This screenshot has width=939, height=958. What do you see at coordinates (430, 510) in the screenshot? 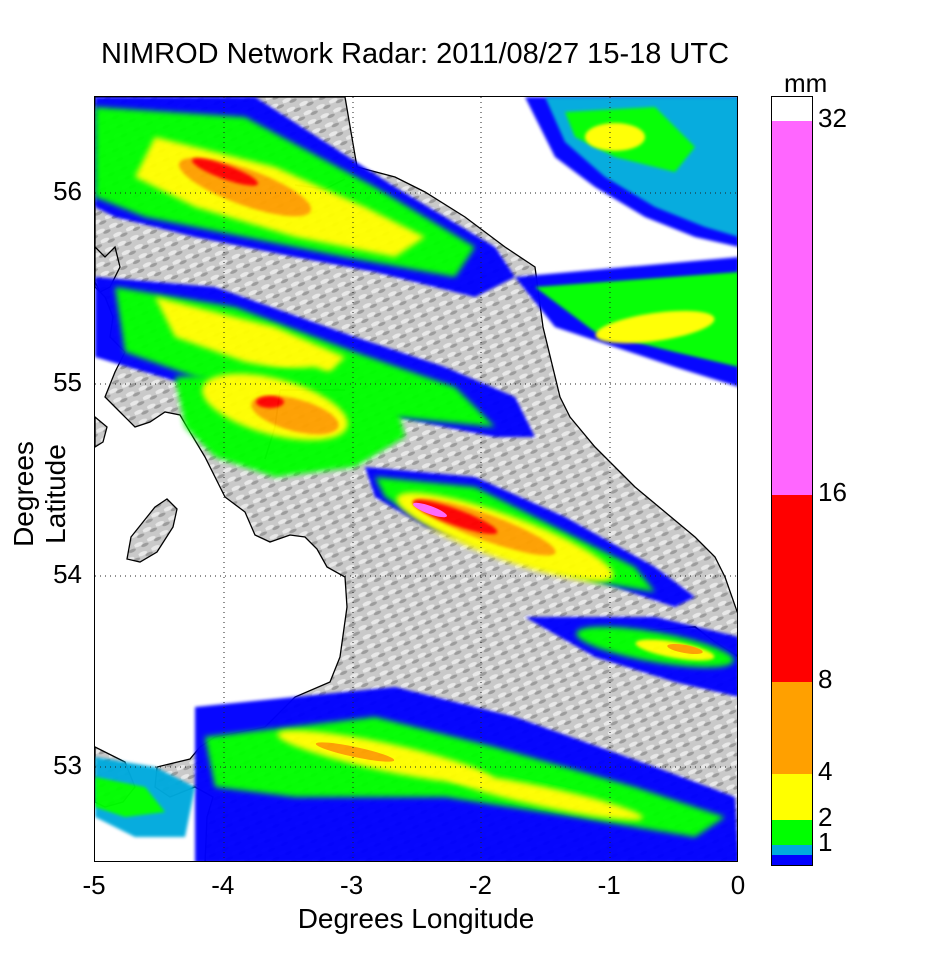
I see `precip-band-central-pink` at bounding box center [430, 510].